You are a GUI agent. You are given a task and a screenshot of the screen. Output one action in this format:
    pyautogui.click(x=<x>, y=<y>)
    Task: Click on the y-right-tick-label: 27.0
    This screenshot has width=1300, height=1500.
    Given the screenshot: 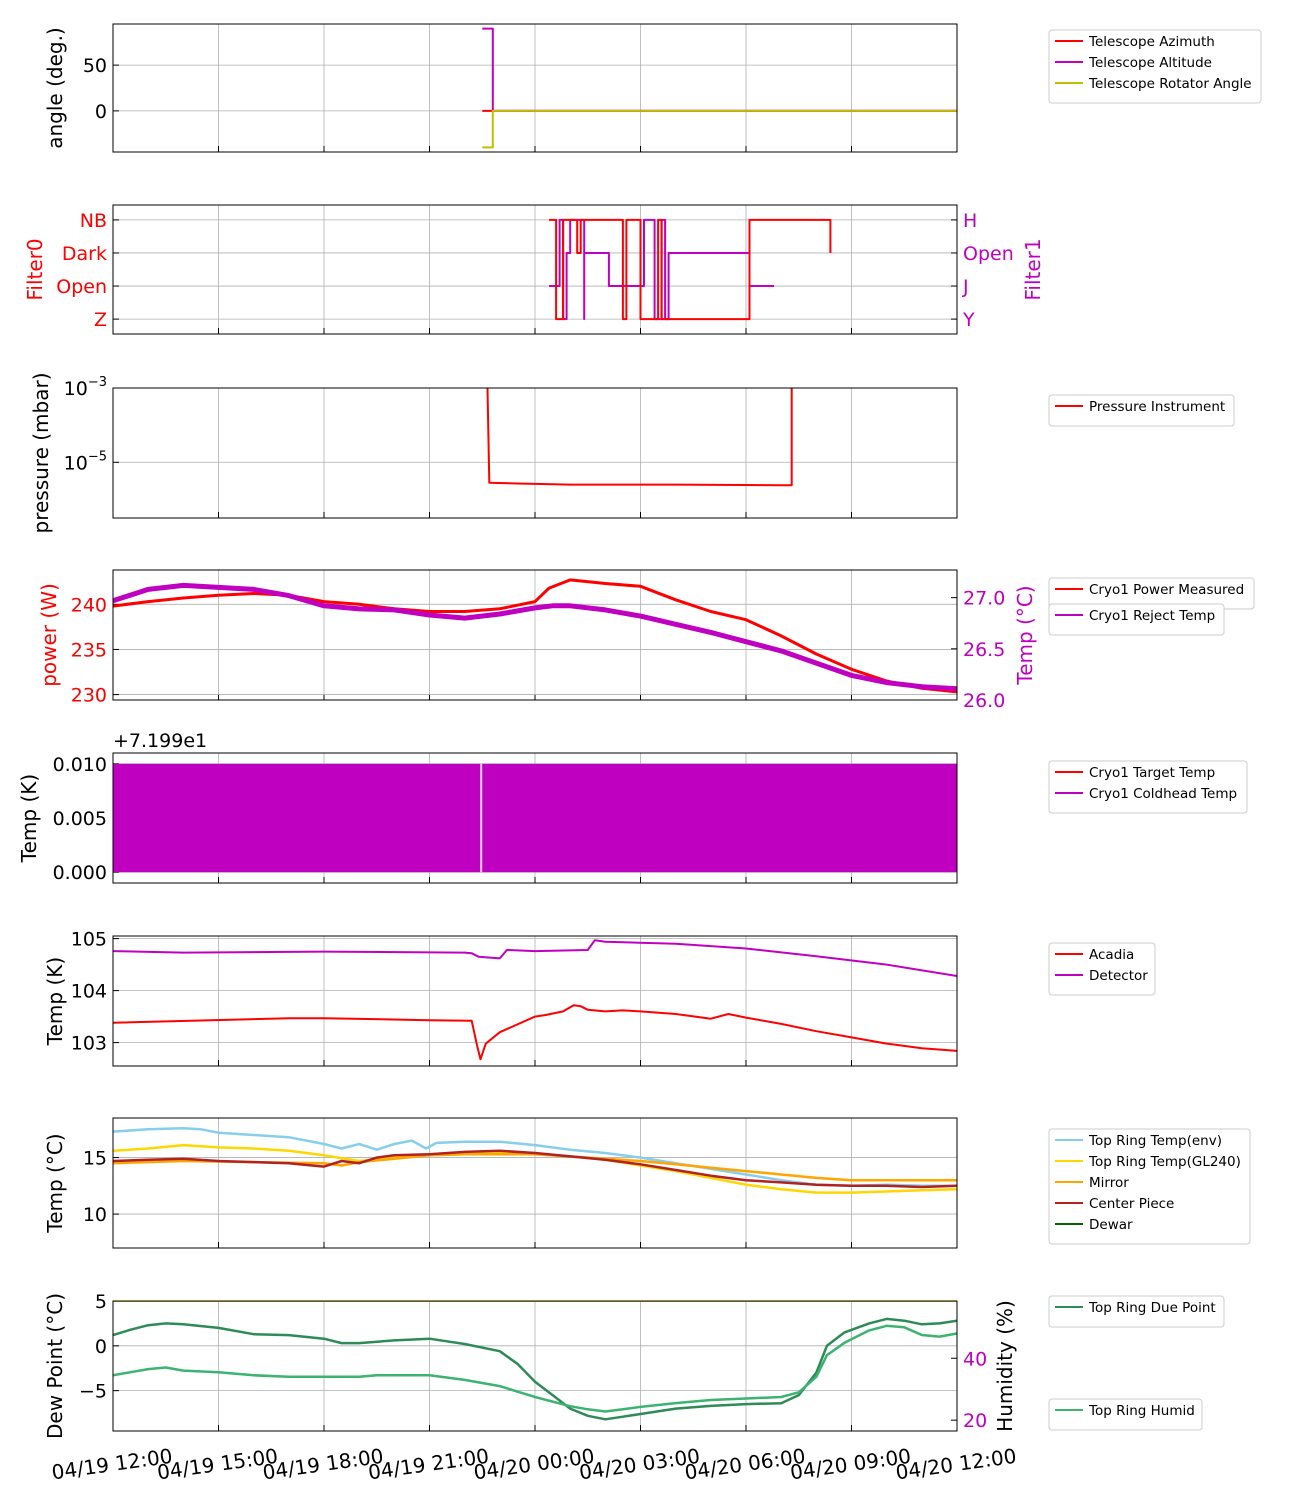 What is the action you would take?
    pyautogui.click(x=984, y=599)
    